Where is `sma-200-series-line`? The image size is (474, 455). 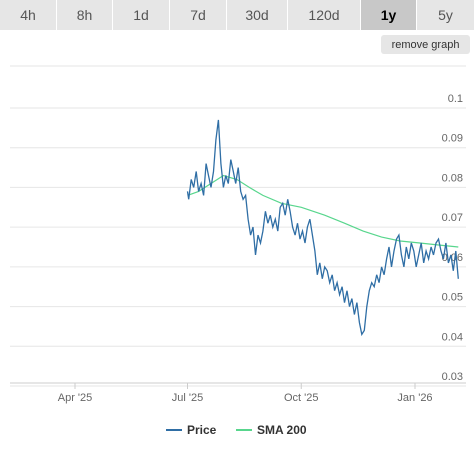 sma-200-series-line is located at coordinates (323, 211).